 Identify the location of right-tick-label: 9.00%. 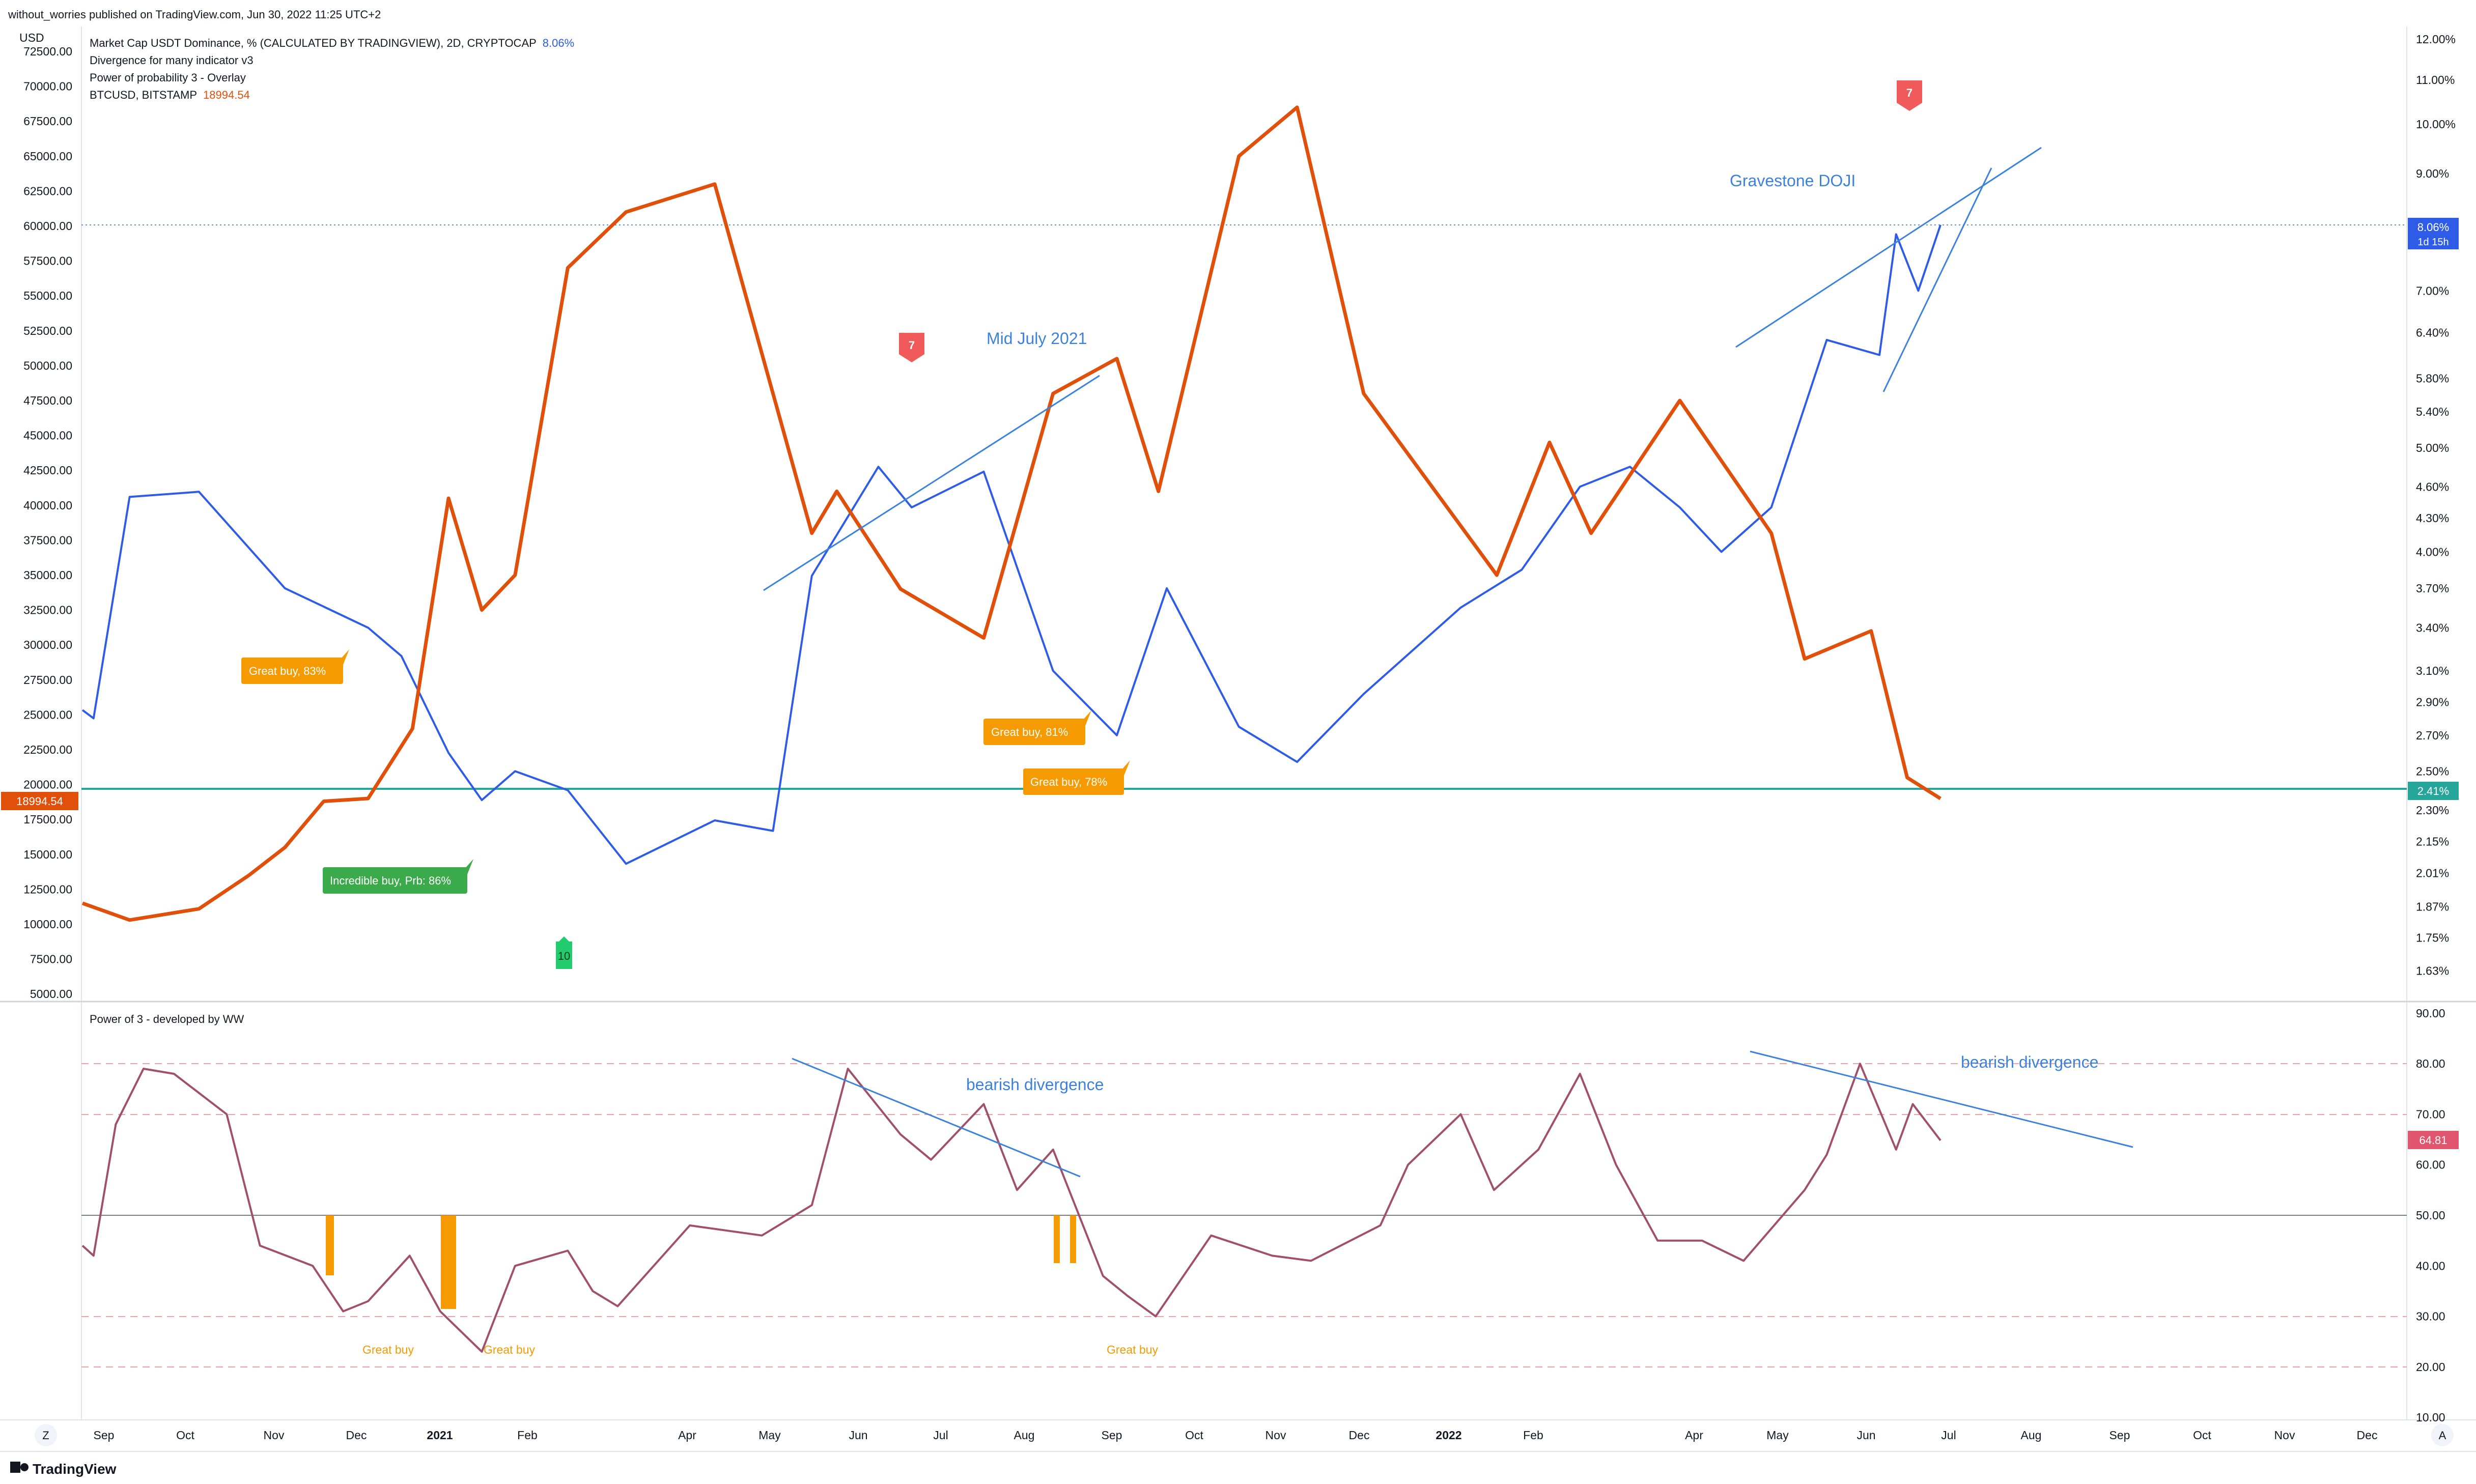
(2432, 173).